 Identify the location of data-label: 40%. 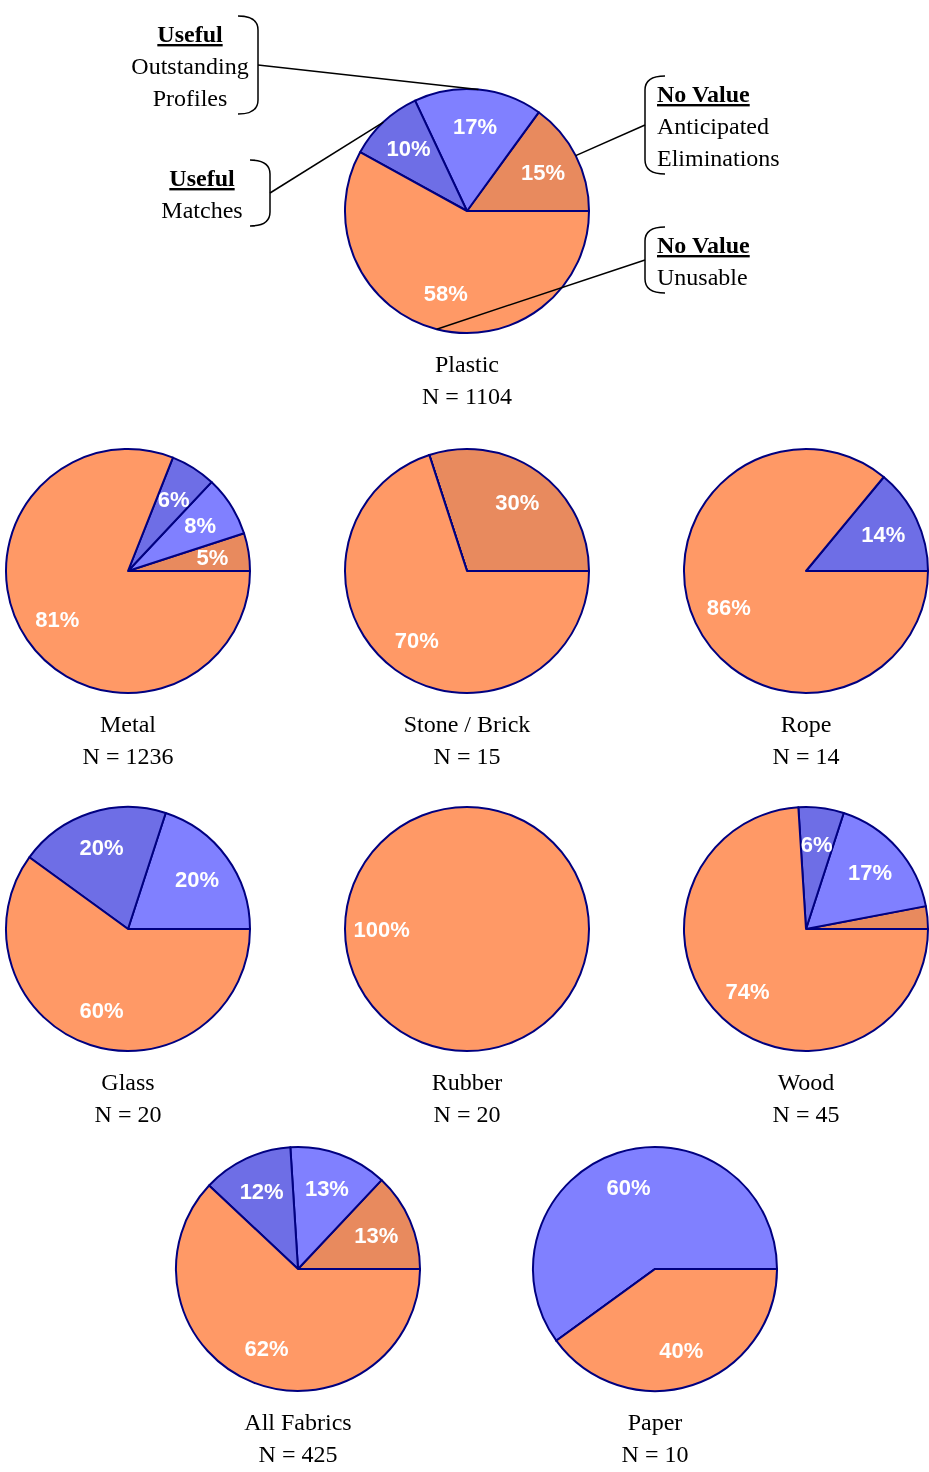
(681, 1350).